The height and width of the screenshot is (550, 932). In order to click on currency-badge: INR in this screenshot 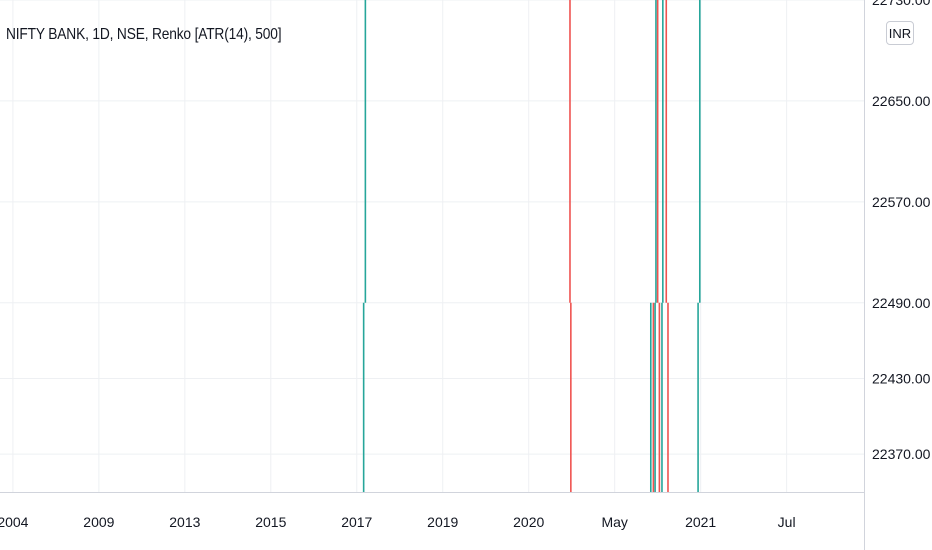, I will do `click(900, 33)`.